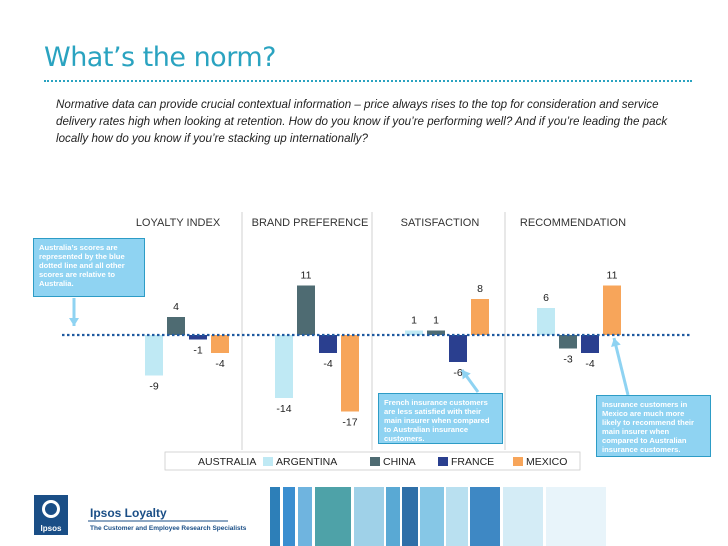 The height and width of the screenshot is (546, 728). What do you see at coordinates (153, 387) in the screenshot?
I see `data-label: -9` at bounding box center [153, 387].